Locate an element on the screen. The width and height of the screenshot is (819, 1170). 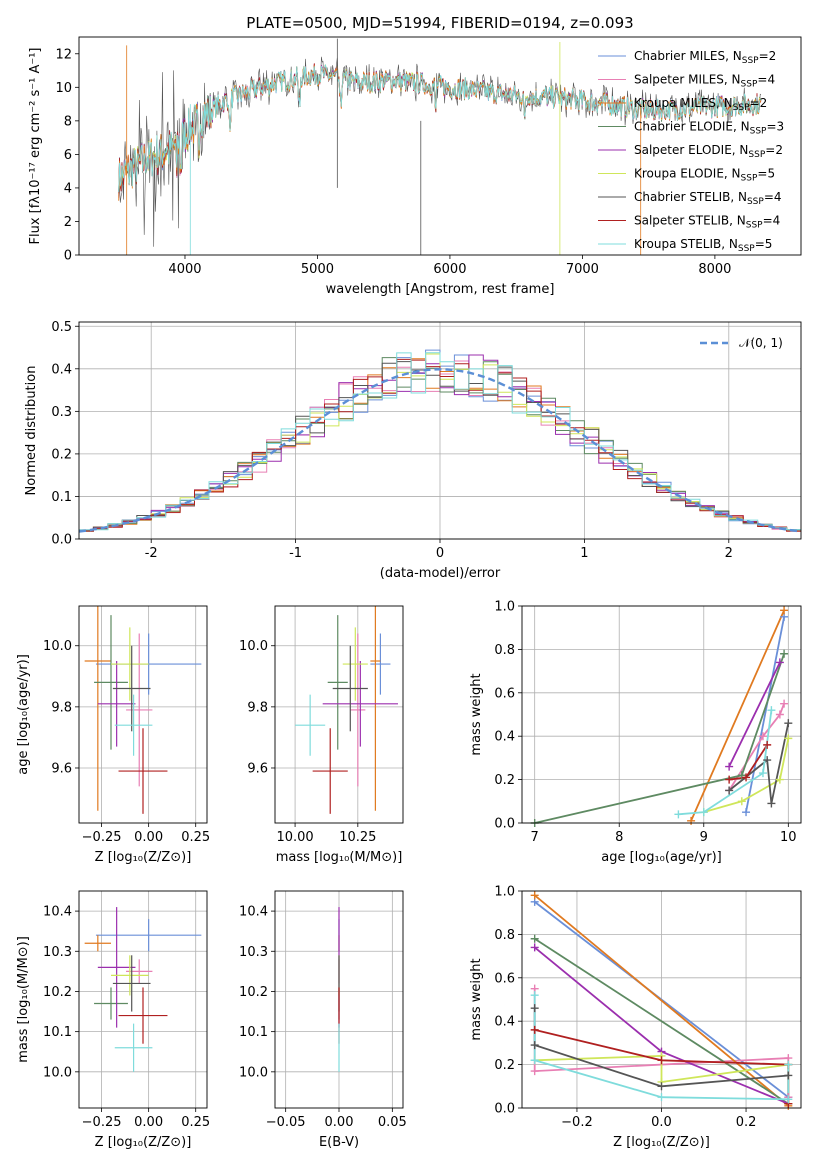
y-tick-label: 0.8 is located at coordinates (504, 935).